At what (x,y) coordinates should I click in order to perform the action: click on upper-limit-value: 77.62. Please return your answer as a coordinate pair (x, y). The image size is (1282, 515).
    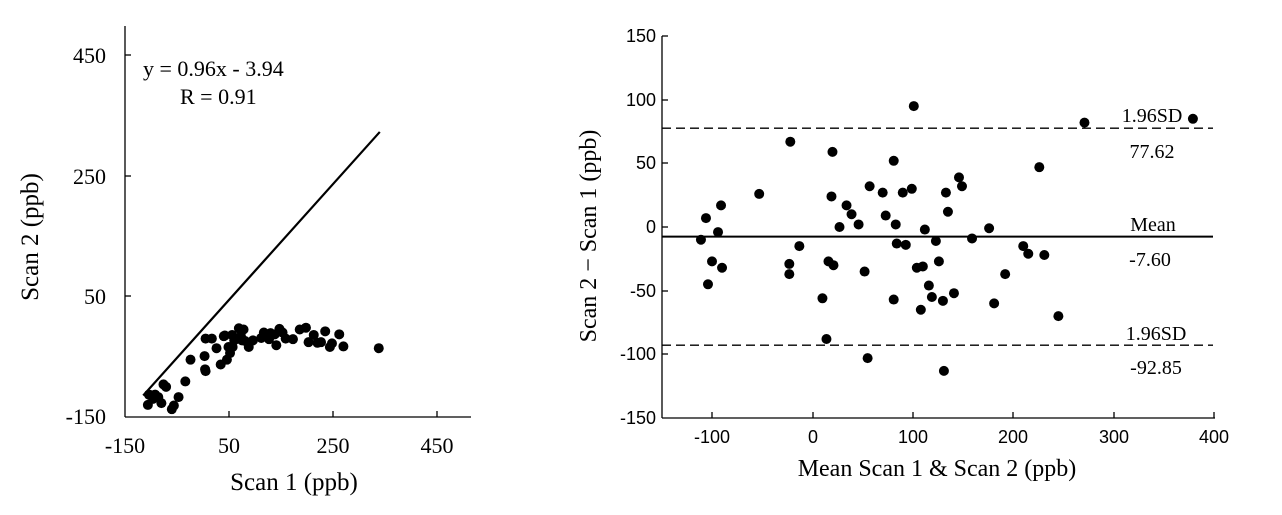
    Looking at the image, I should click on (1152, 152).